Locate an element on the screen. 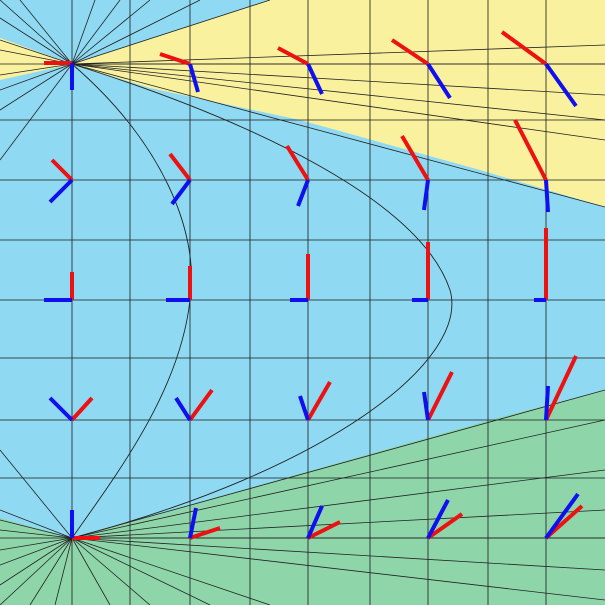 This screenshot has width=605, height=605. upper-left-source is located at coordinates (59, 75).